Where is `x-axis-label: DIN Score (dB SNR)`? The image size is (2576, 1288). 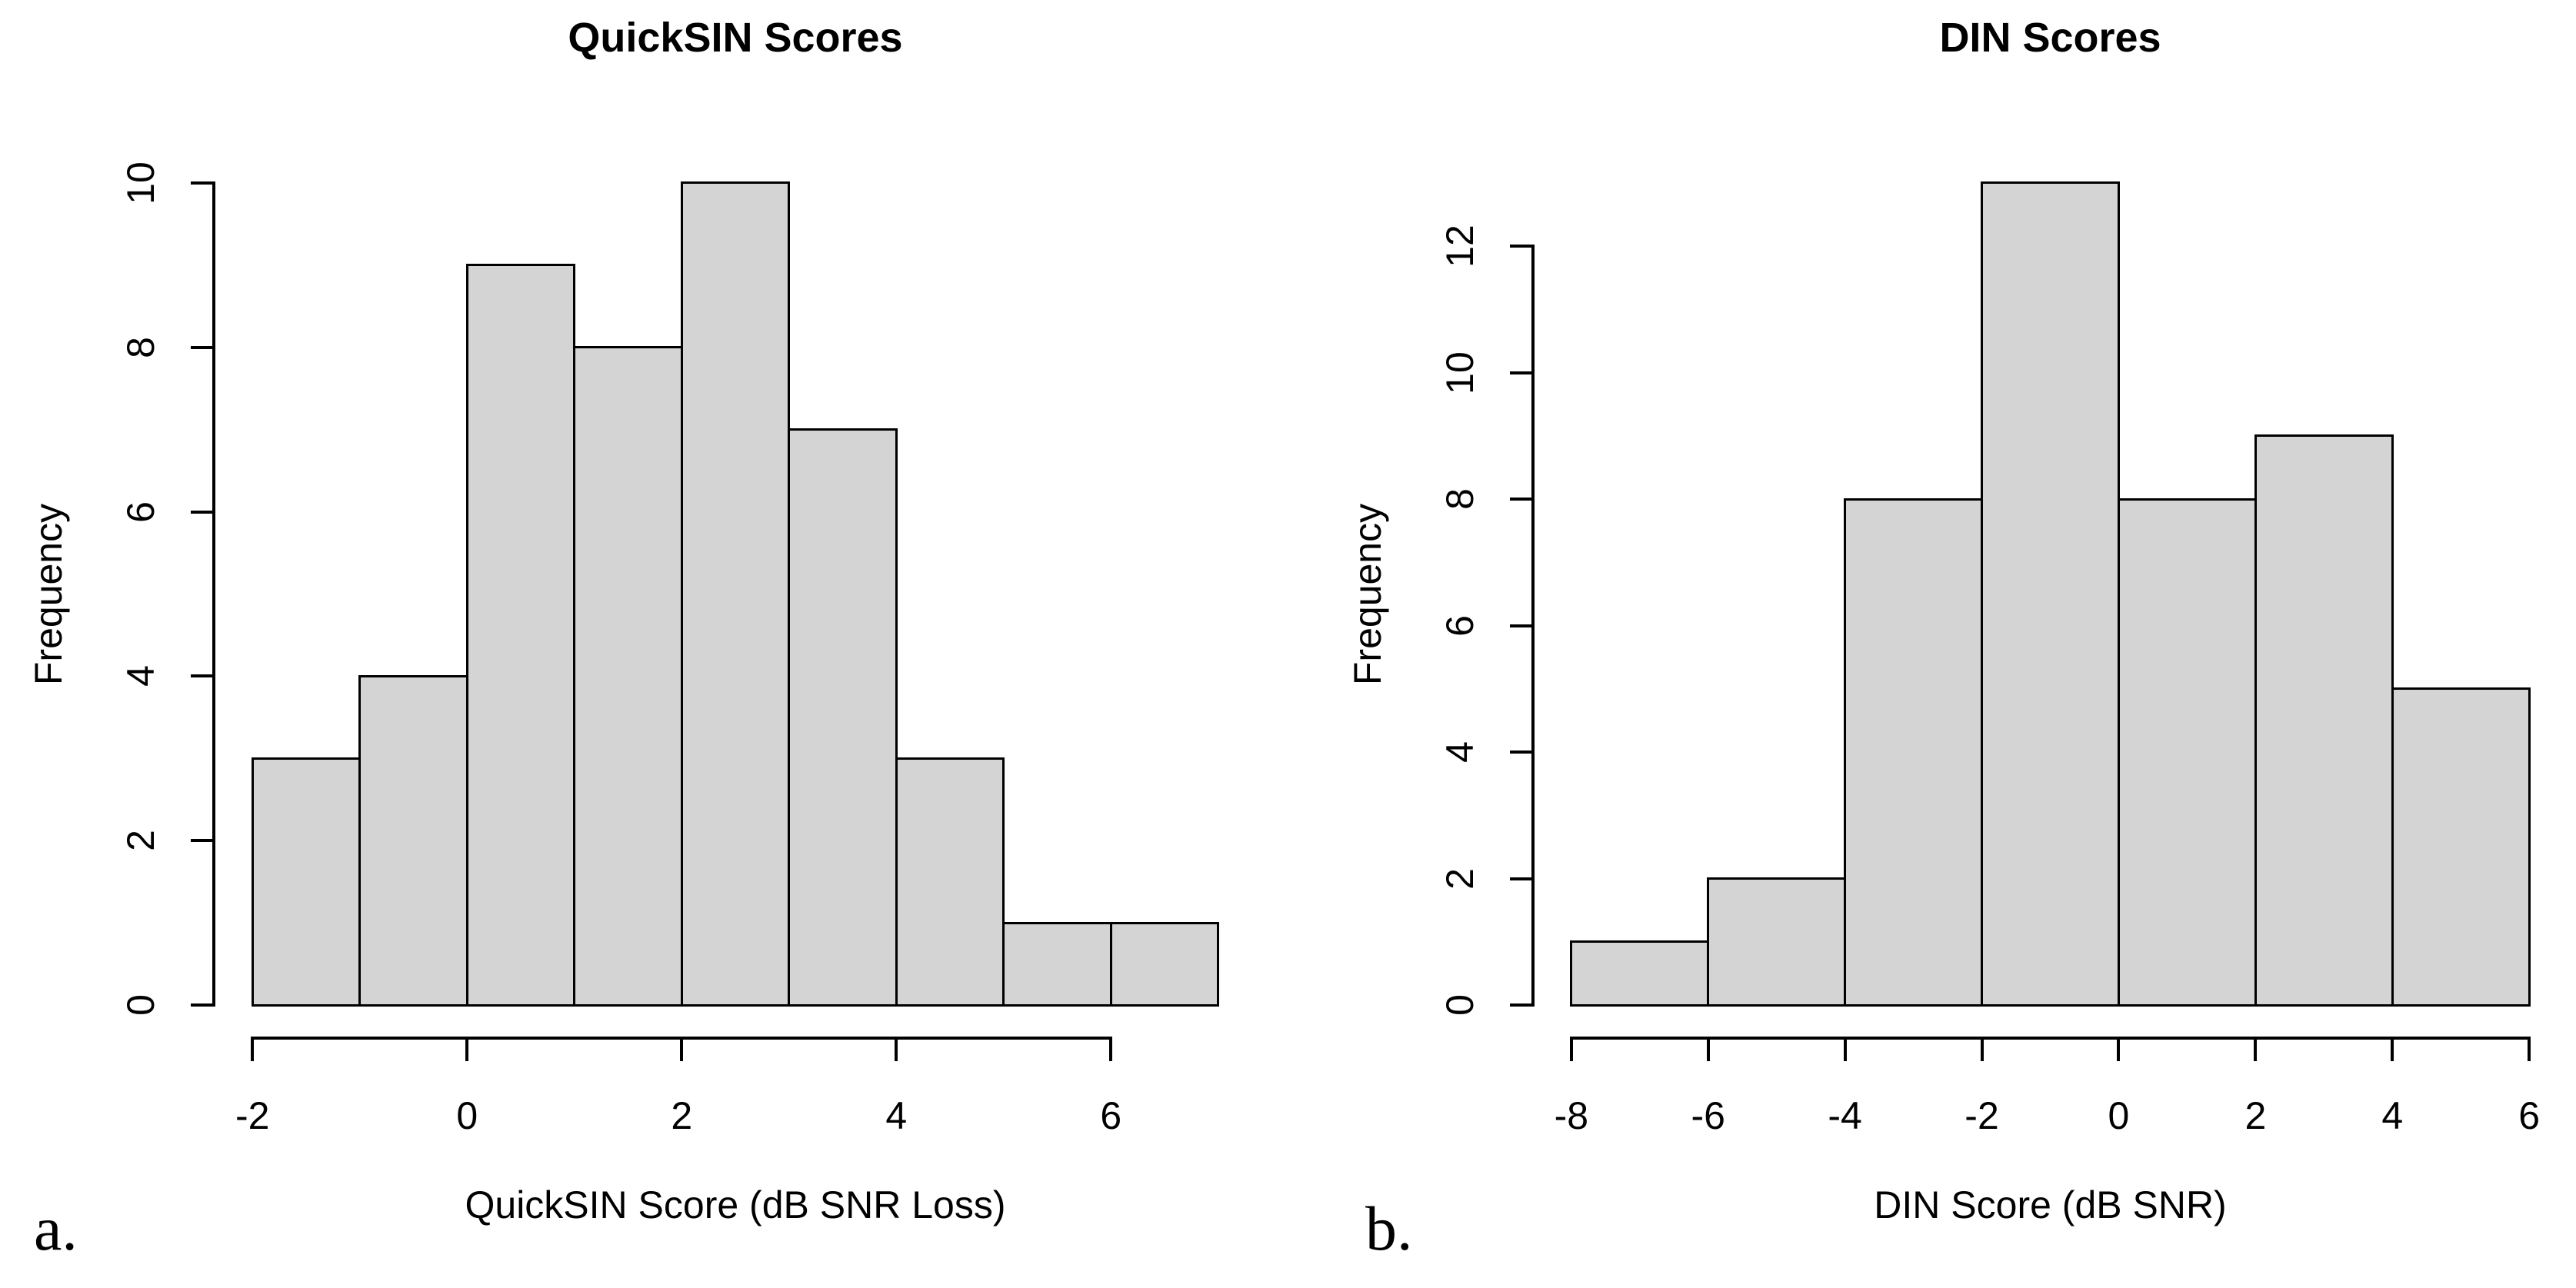 x-axis-label: DIN Score (dB SNR) is located at coordinates (2050, 1204).